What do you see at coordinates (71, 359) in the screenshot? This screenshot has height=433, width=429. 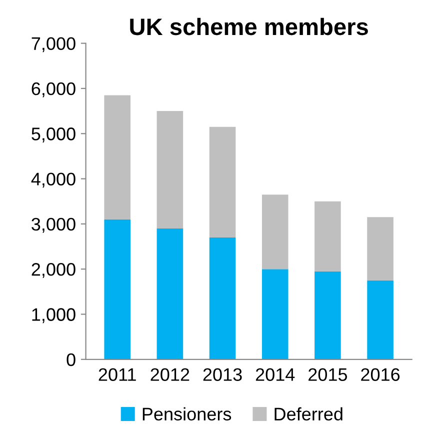 I see `y-tick-label: 0` at bounding box center [71, 359].